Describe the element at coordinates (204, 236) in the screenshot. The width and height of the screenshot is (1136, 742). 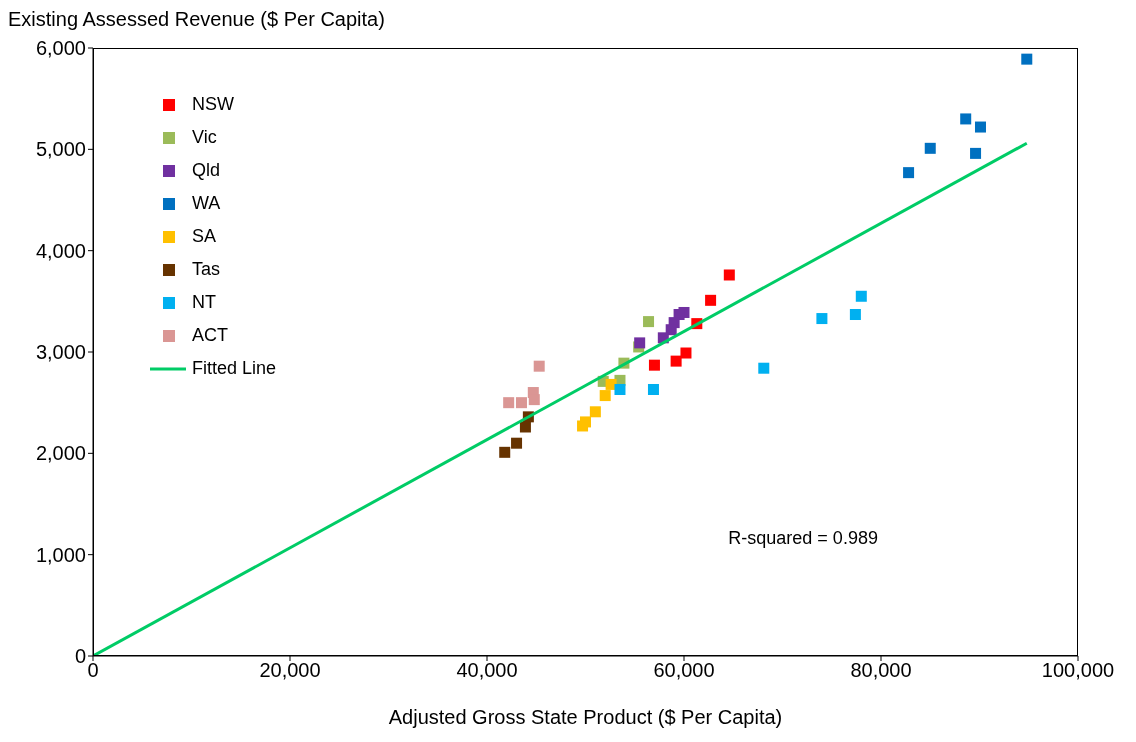
I see `legend-label: SA` at that location.